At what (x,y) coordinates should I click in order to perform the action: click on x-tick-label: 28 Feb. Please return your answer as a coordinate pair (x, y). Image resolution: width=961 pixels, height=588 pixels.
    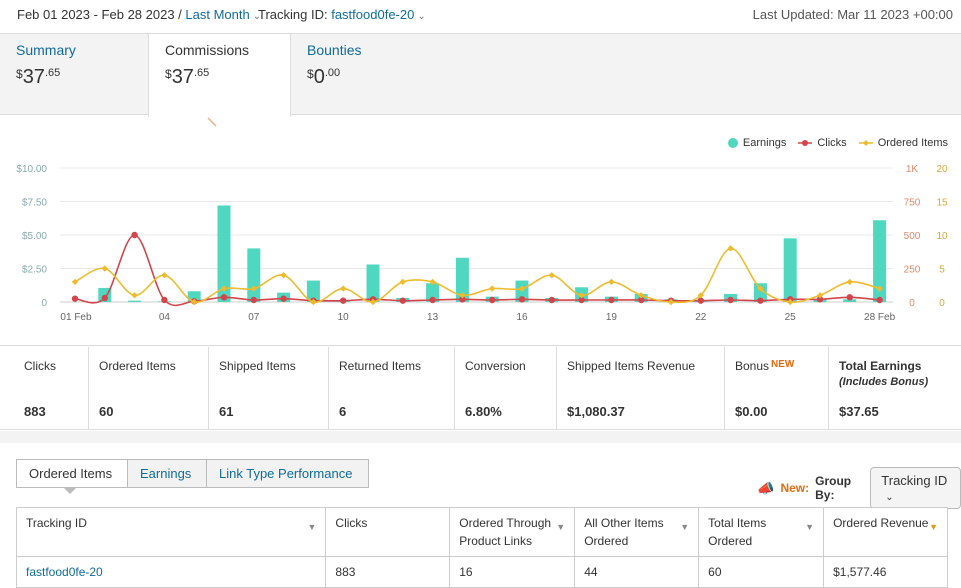
    Looking at the image, I should click on (880, 317).